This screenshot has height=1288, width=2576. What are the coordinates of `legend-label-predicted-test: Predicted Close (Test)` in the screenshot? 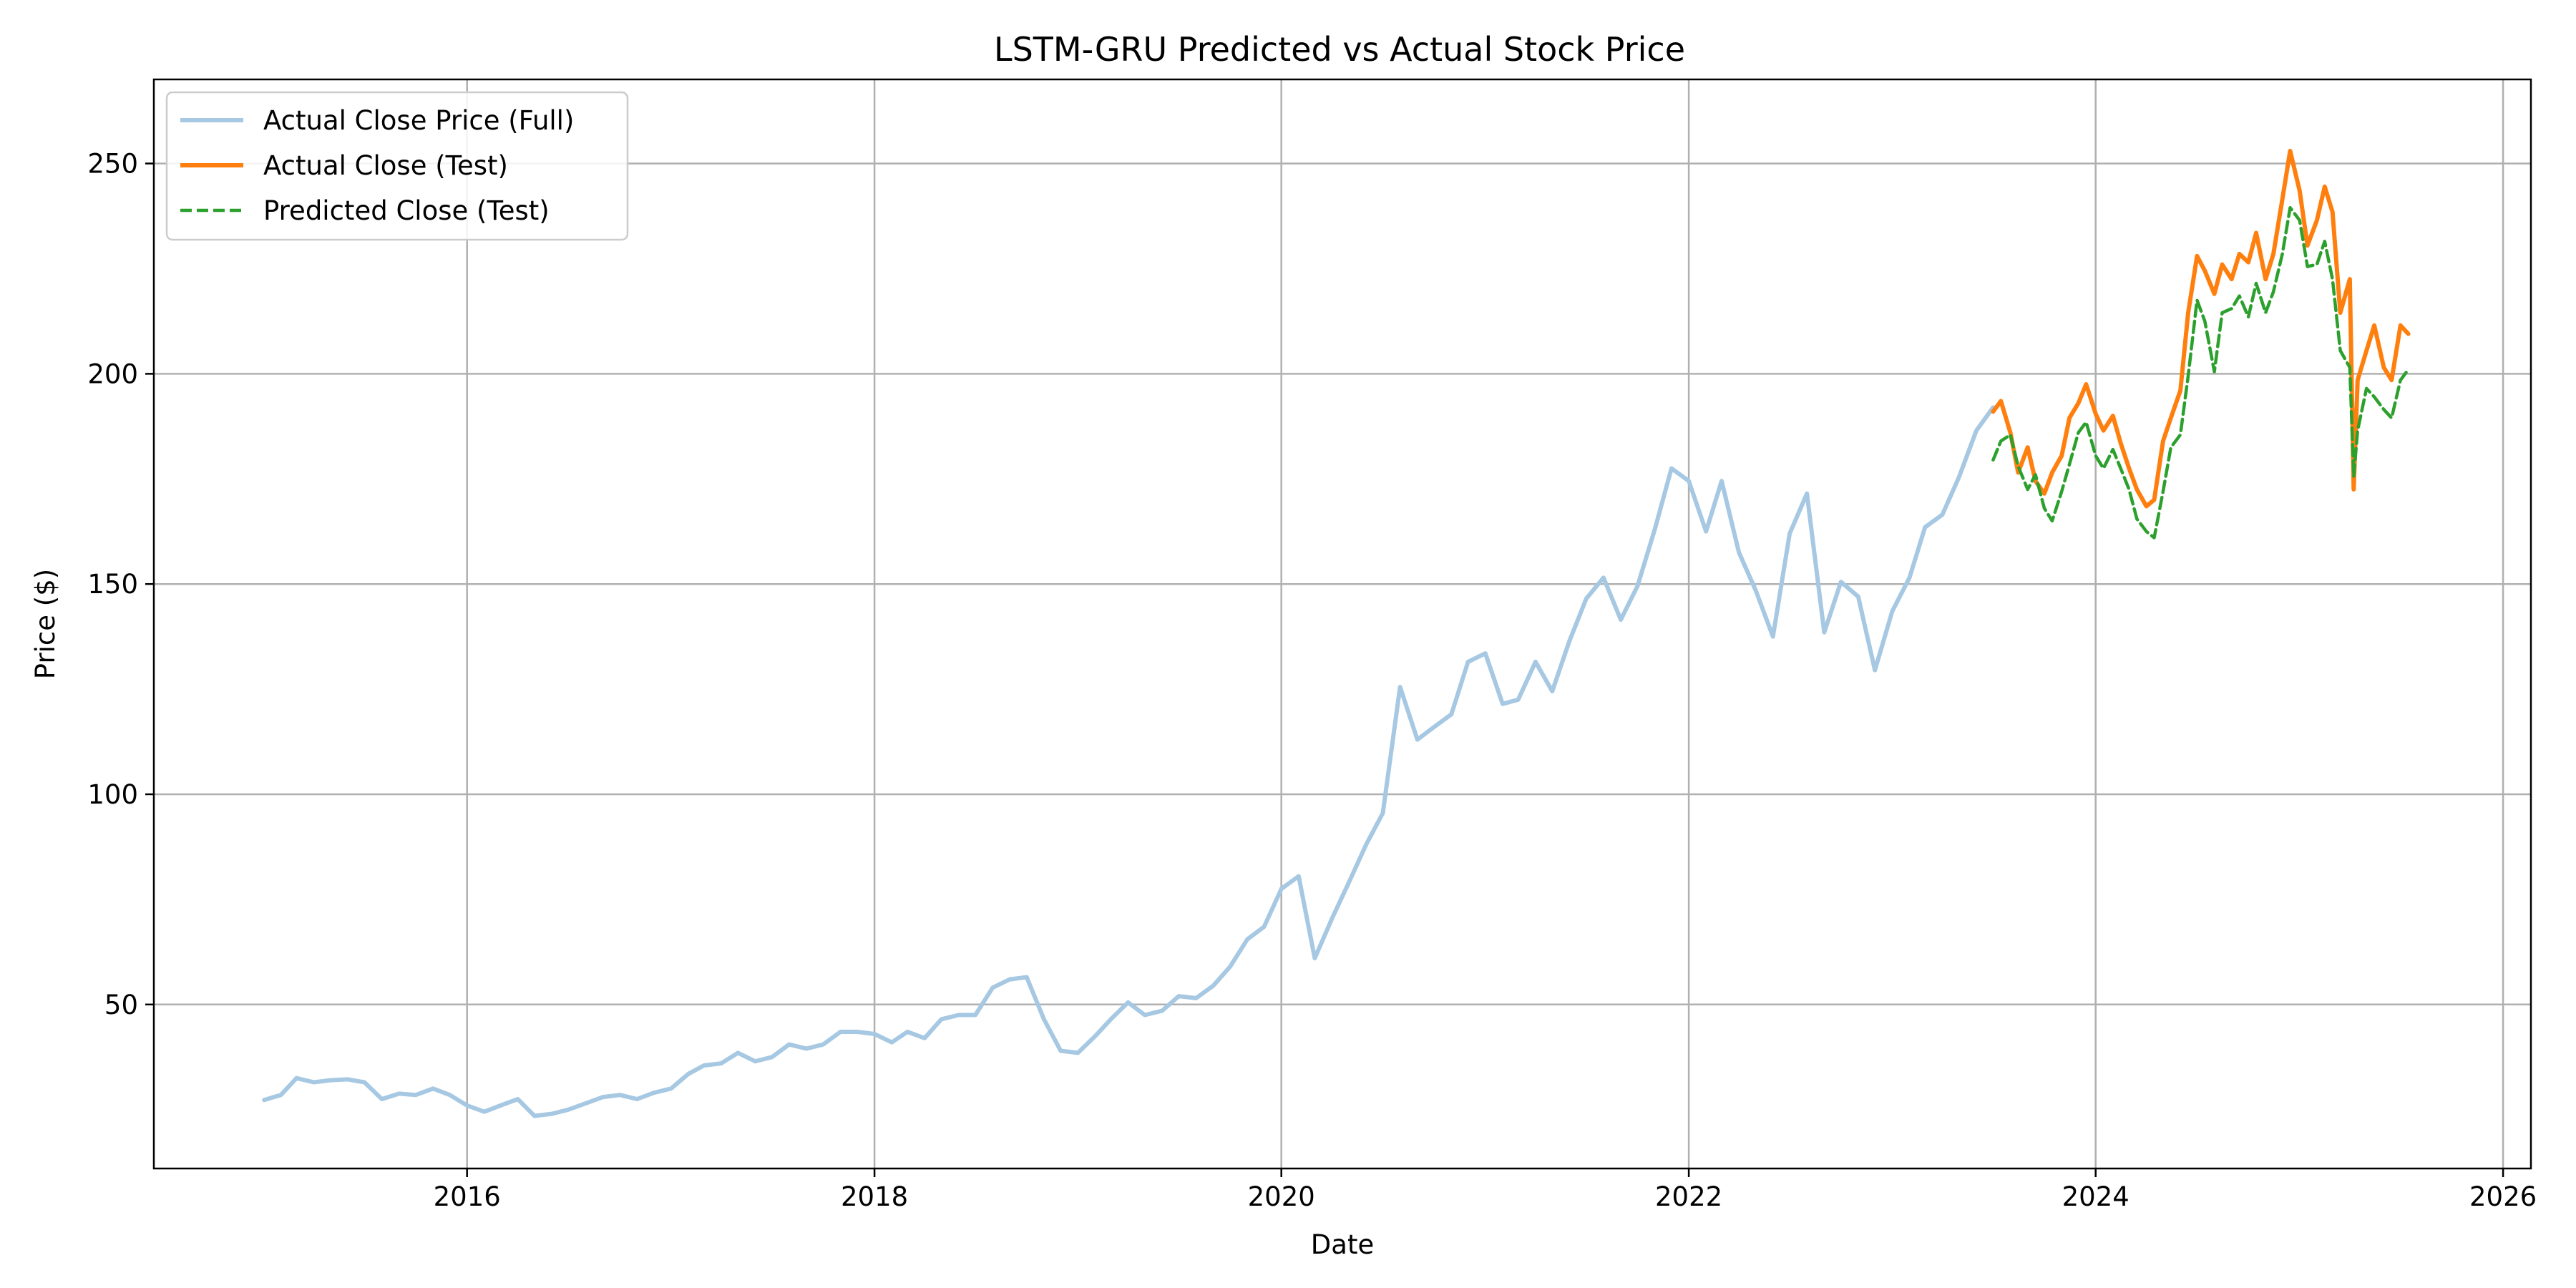 It's located at (407, 210).